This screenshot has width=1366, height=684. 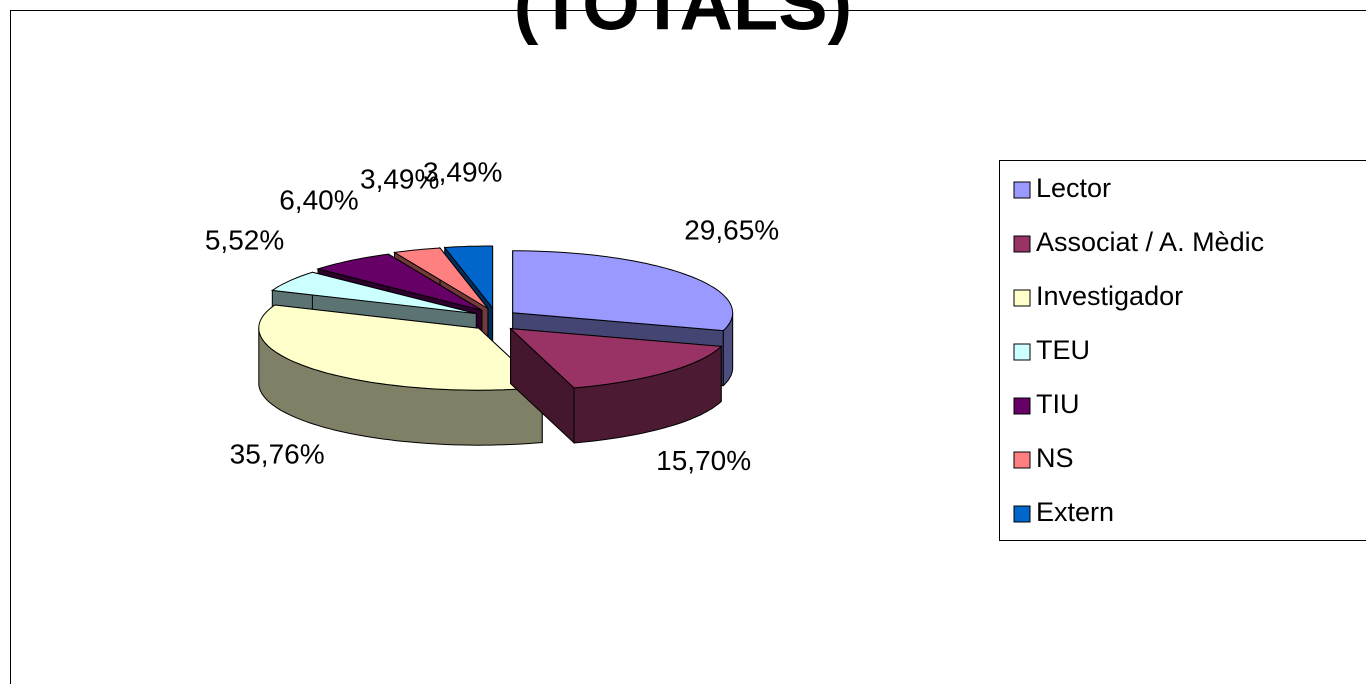 I want to click on legend-label: TEU, so click(x=1063, y=350).